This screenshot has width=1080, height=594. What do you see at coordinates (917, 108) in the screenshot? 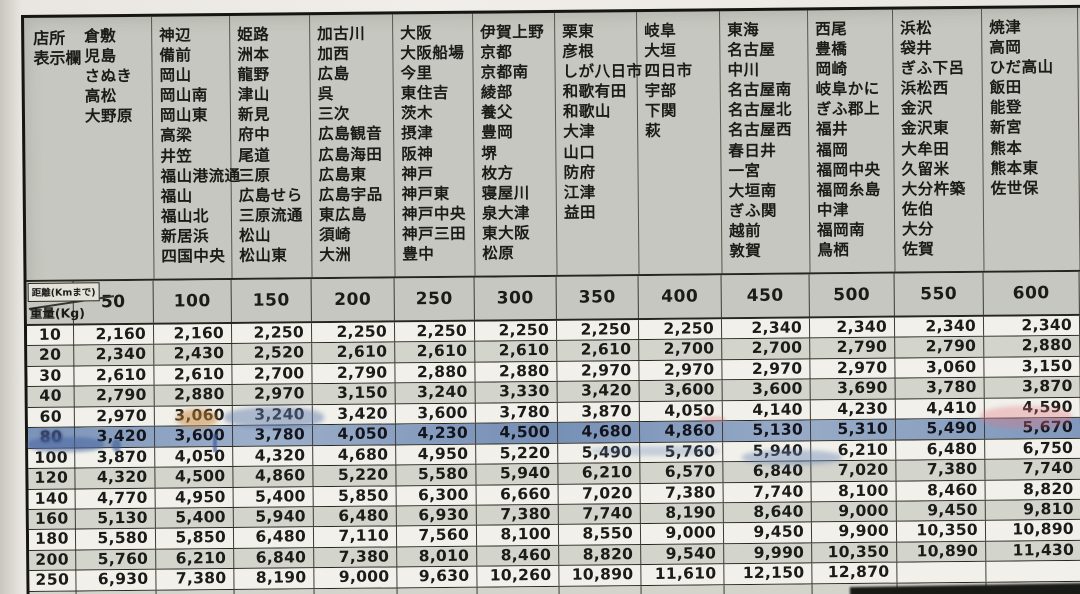
I see `destination-name: 金沢` at bounding box center [917, 108].